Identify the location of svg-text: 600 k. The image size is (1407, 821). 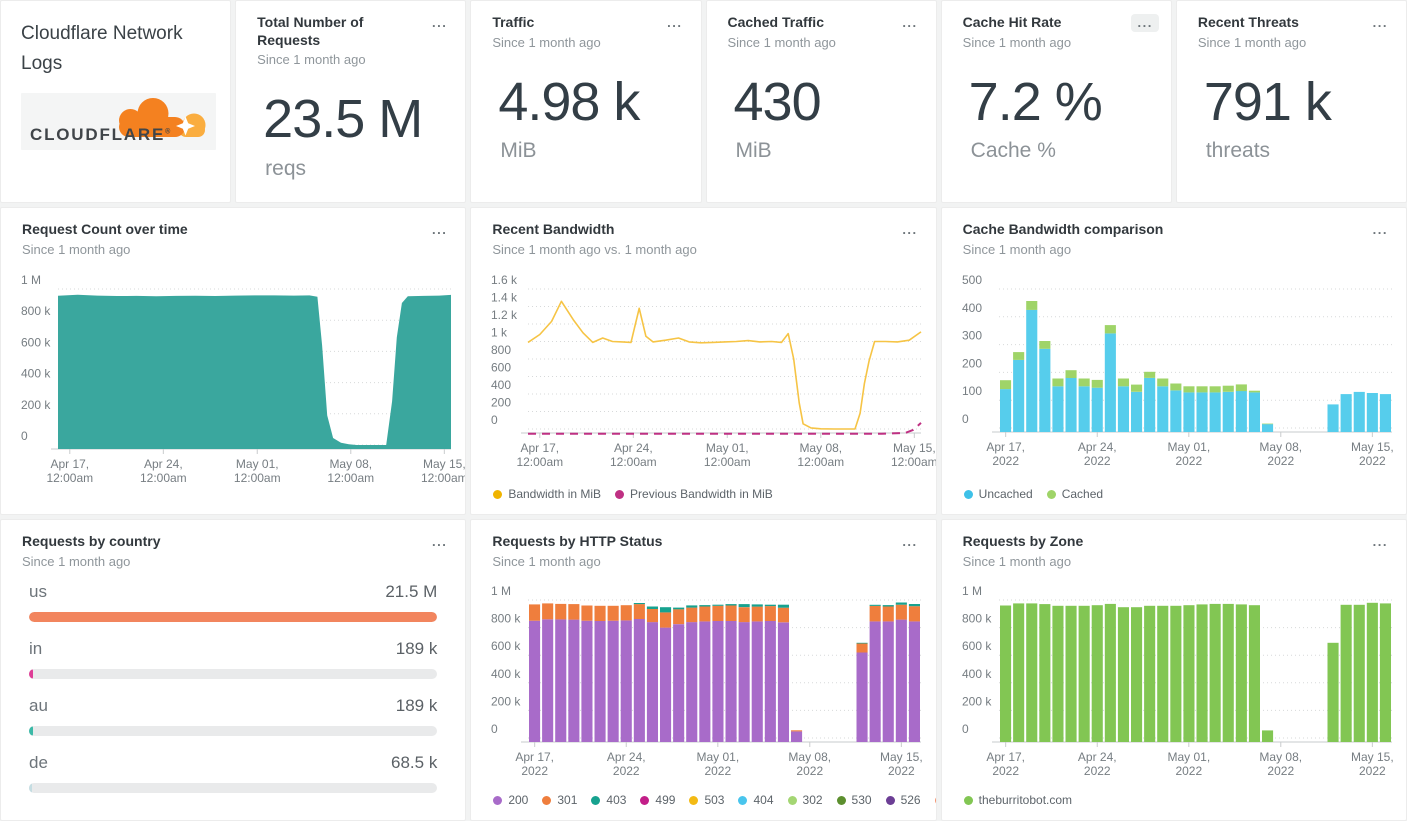
(977, 646).